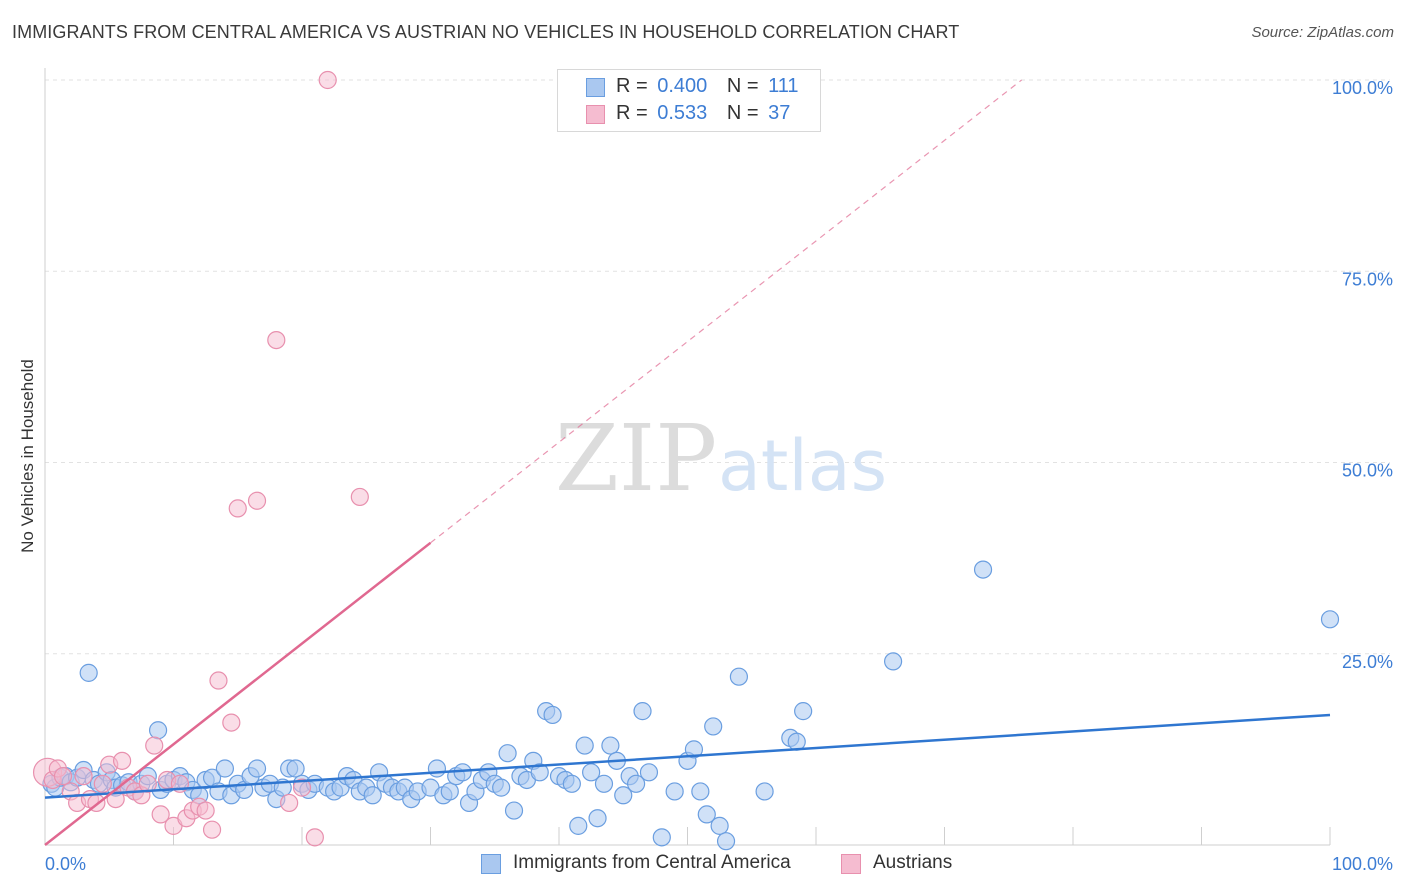 This screenshot has height=892, width=1406. What do you see at coordinates (682, 113) in the screenshot?
I see `r-value: 0.533` at bounding box center [682, 113].